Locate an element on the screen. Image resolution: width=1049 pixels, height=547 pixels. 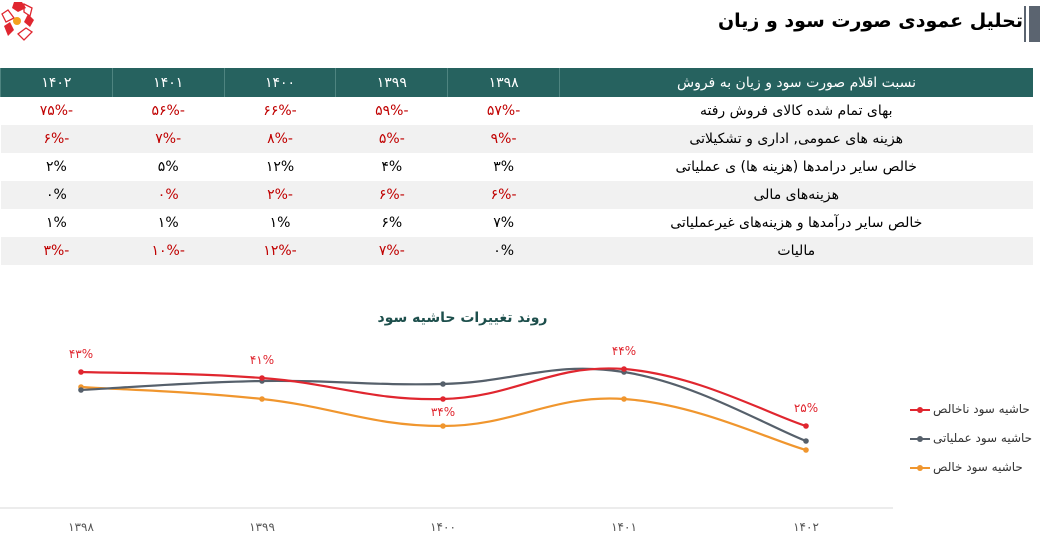
cell-value: ۳% is located at coordinates (504, 167).